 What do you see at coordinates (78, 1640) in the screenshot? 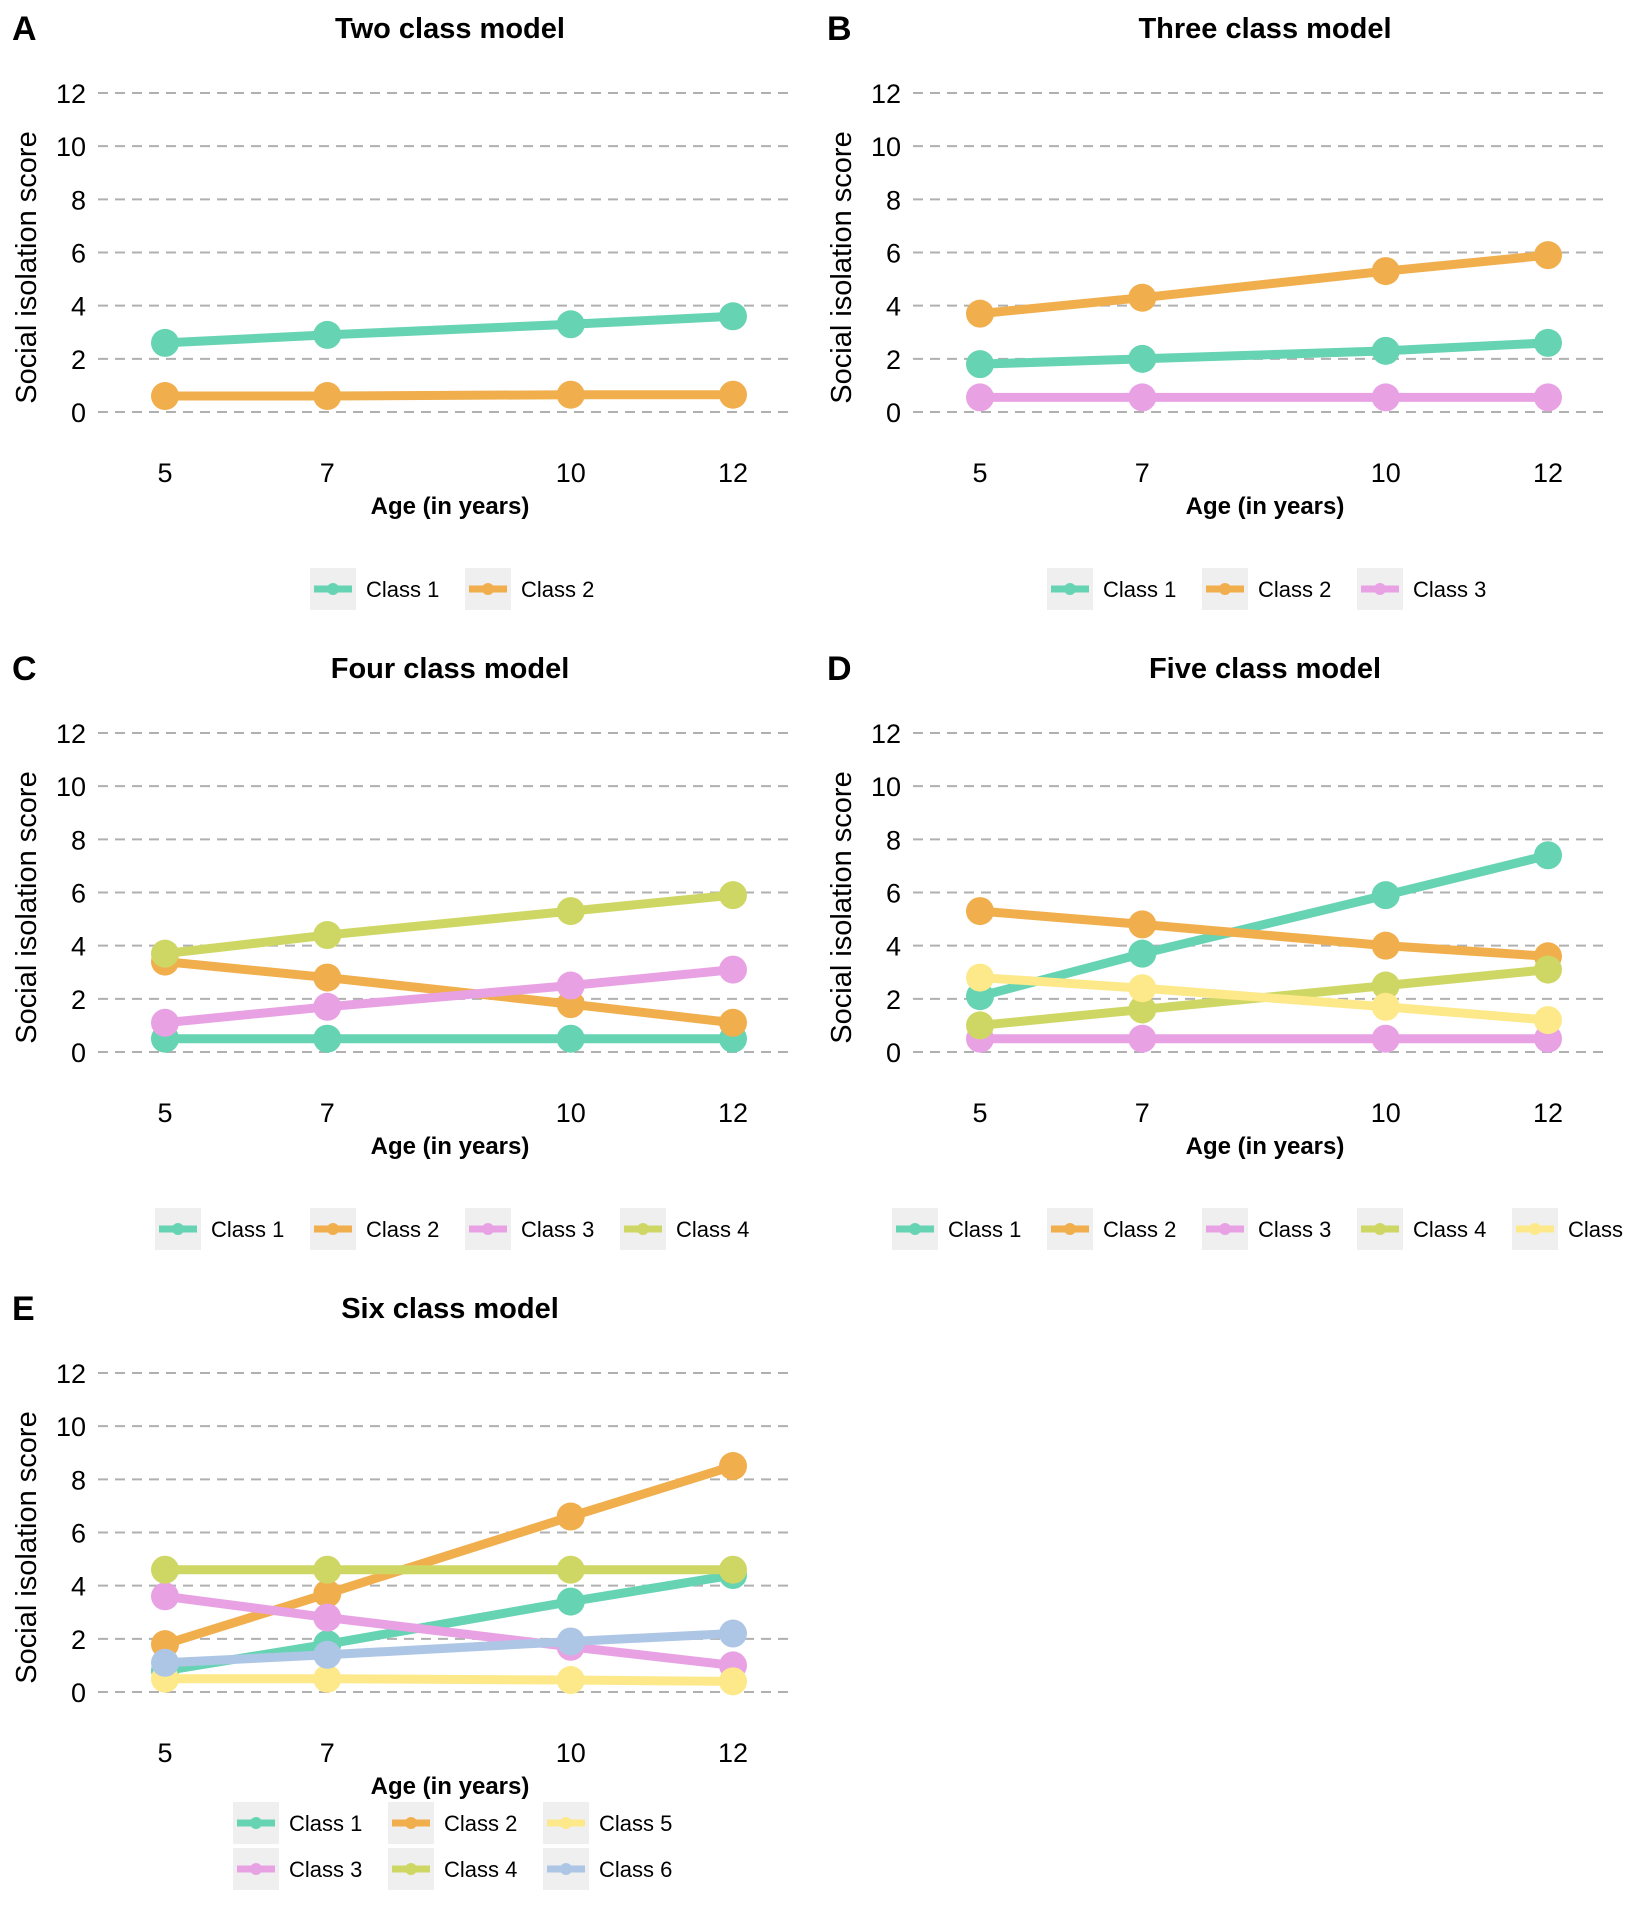
I see `y-tick-label: 2` at bounding box center [78, 1640].